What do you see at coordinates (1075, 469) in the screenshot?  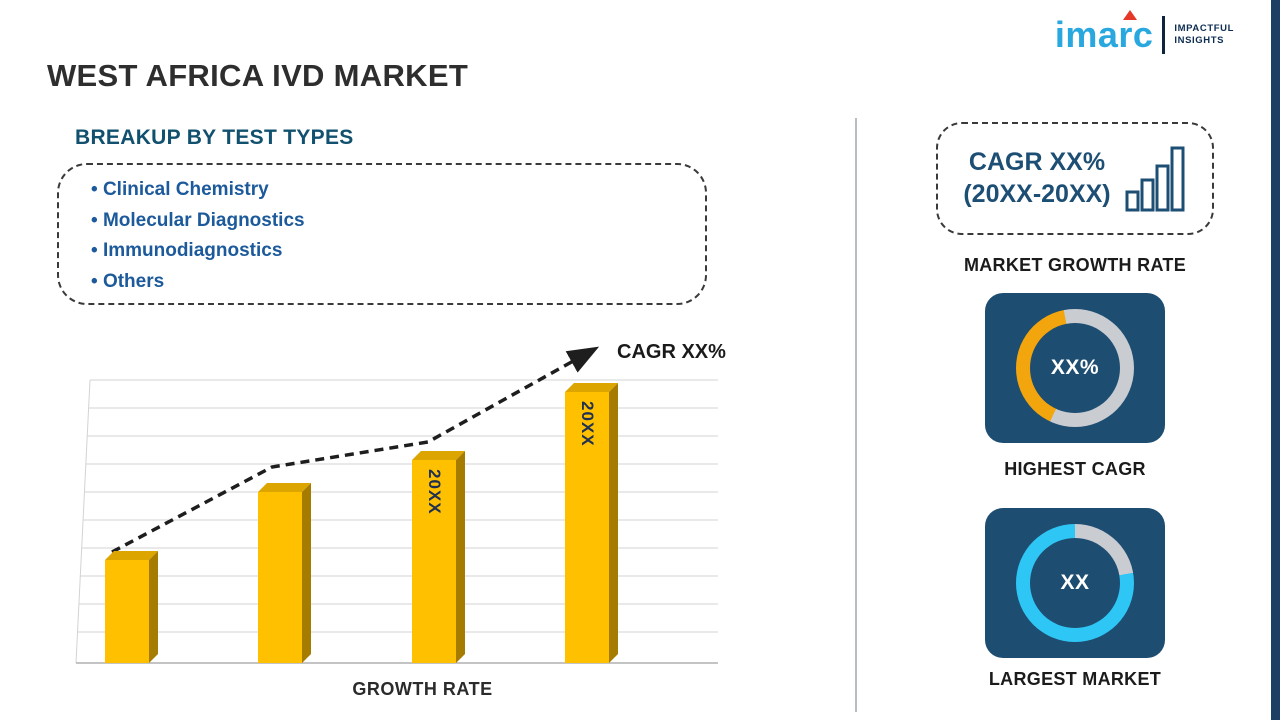 I see `highest-cagr-label: HIGHEST CAGR` at bounding box center [1075, 469].